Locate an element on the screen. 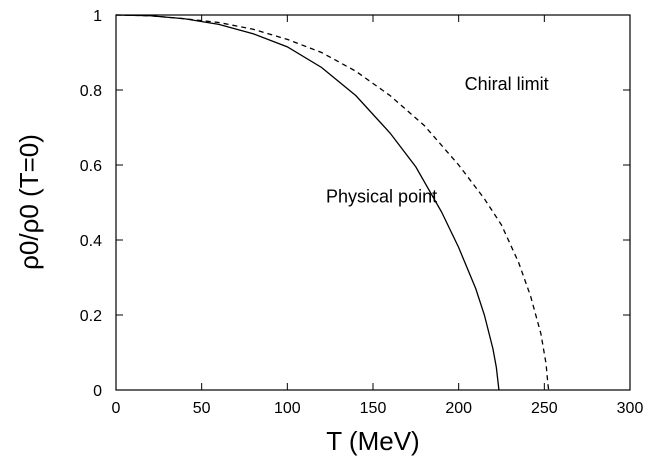  annotation-label: Physical point is located at coordinates (381, 197).